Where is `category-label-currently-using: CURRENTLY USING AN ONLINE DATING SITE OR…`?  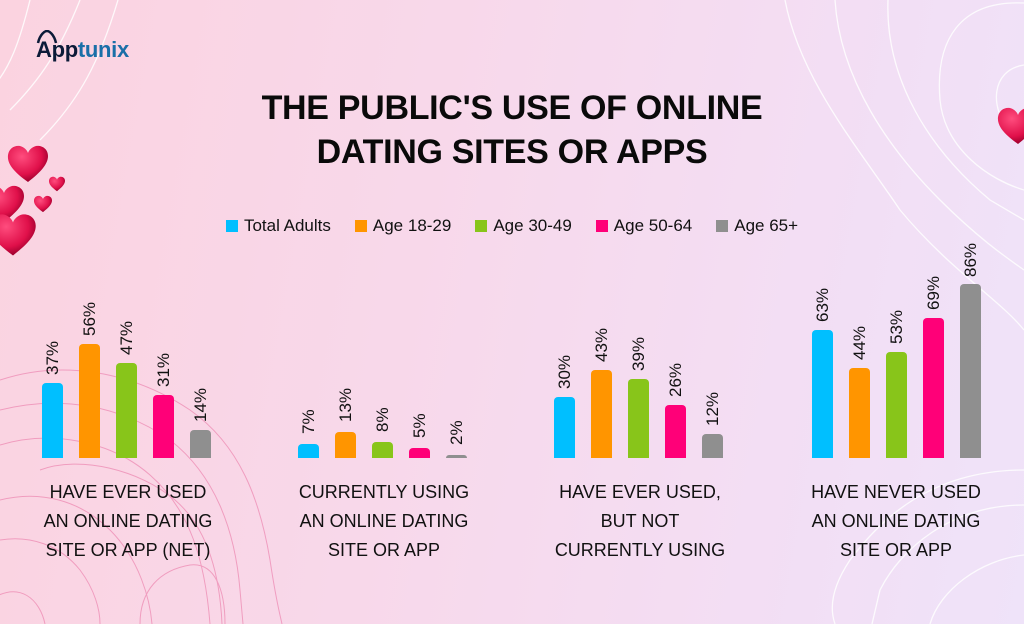 category-label-currently-using: CURRENTLY USING AN ONLINE DATING SITE OR… is located at coordinates (384, 521).